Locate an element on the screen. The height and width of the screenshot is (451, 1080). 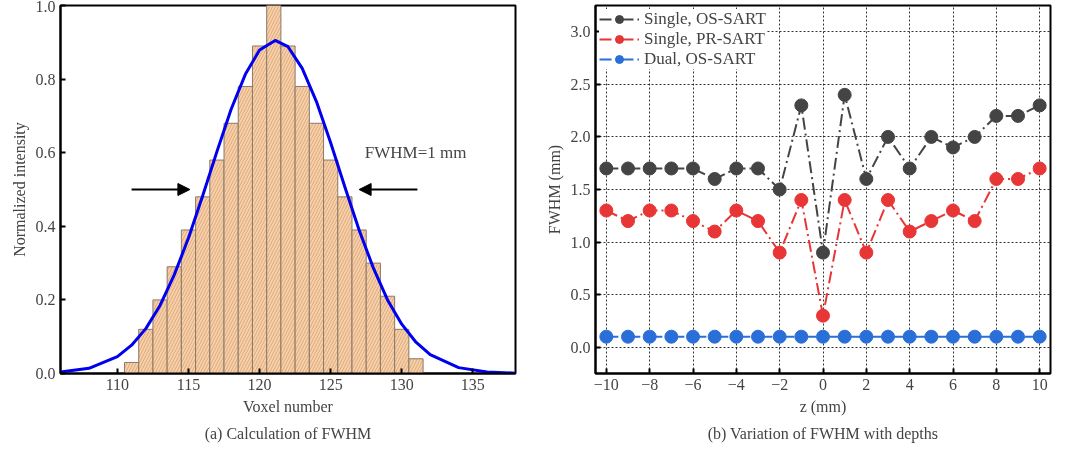
x-axis-title: z (mm) is located at coordinates (823, 406).